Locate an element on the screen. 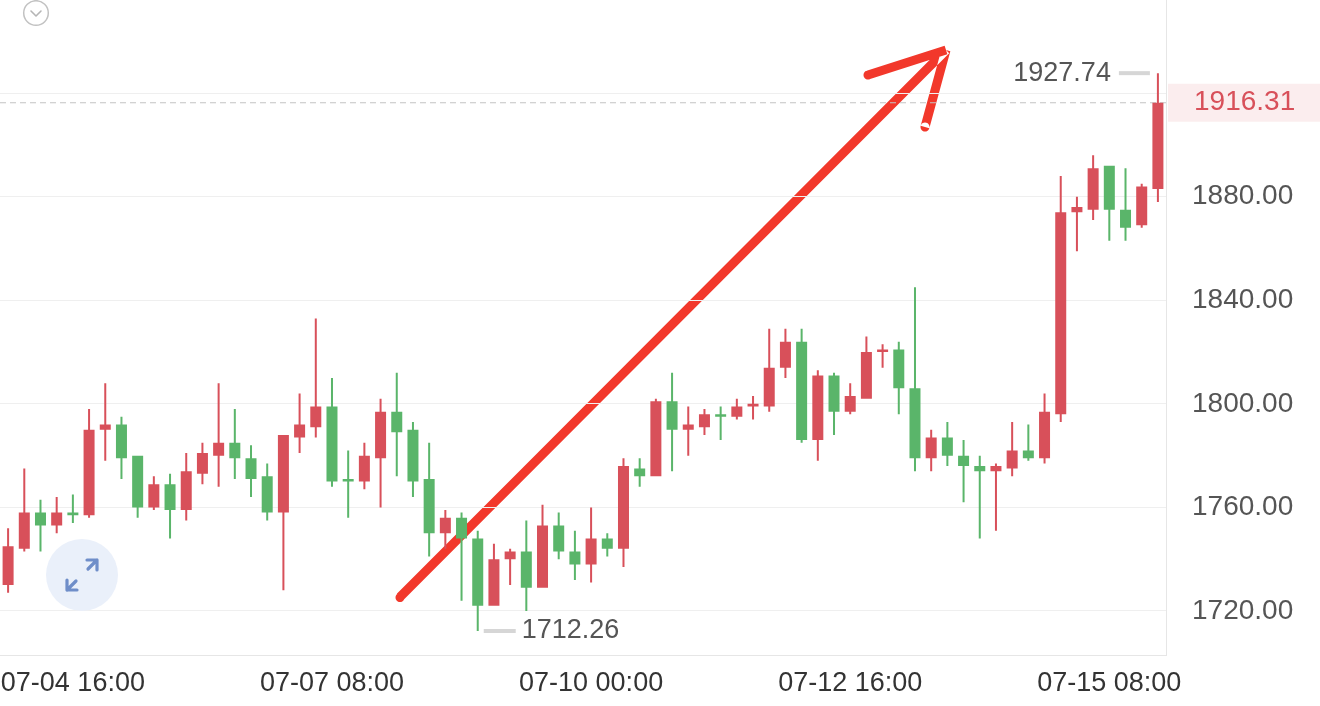 This screenshot has width=1320, height=706. x-tick-label: 07-07 08:00 is located at coordinates (332, 681).